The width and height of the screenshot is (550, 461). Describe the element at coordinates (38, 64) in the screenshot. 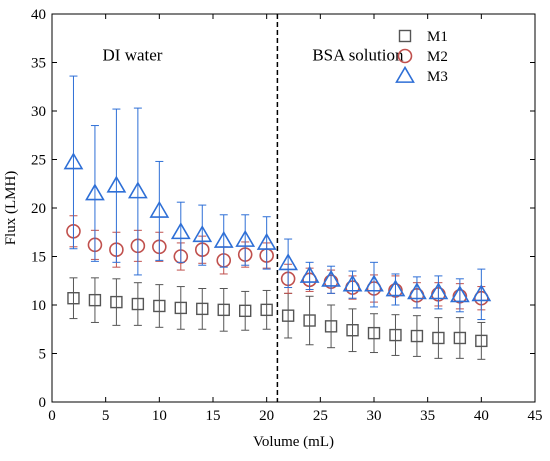

I see `y-tick-label: 35` at that location.